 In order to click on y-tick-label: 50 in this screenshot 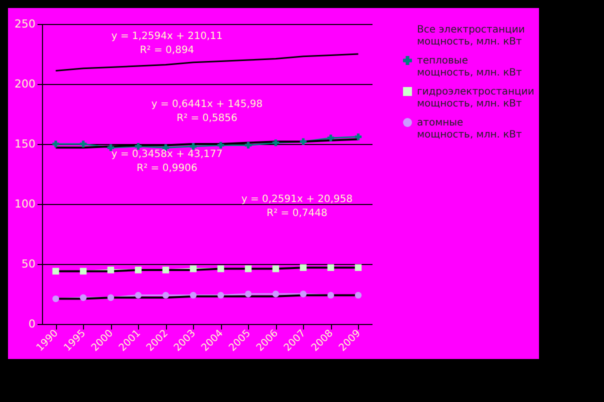, I will do `click(29, 264)`.